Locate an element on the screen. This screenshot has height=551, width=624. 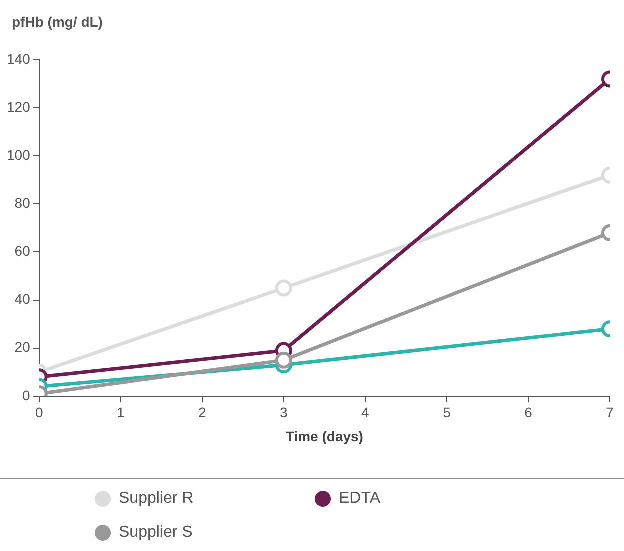
y-tick-label: 80 is located at coordinates (22, 203).